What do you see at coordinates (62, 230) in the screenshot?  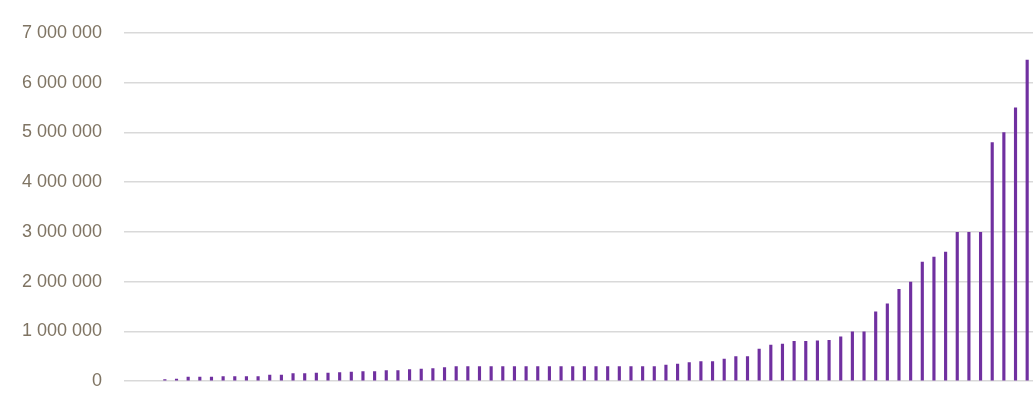 I see `y-tick-label: 3 000 000` at bounding box center [62, 230].